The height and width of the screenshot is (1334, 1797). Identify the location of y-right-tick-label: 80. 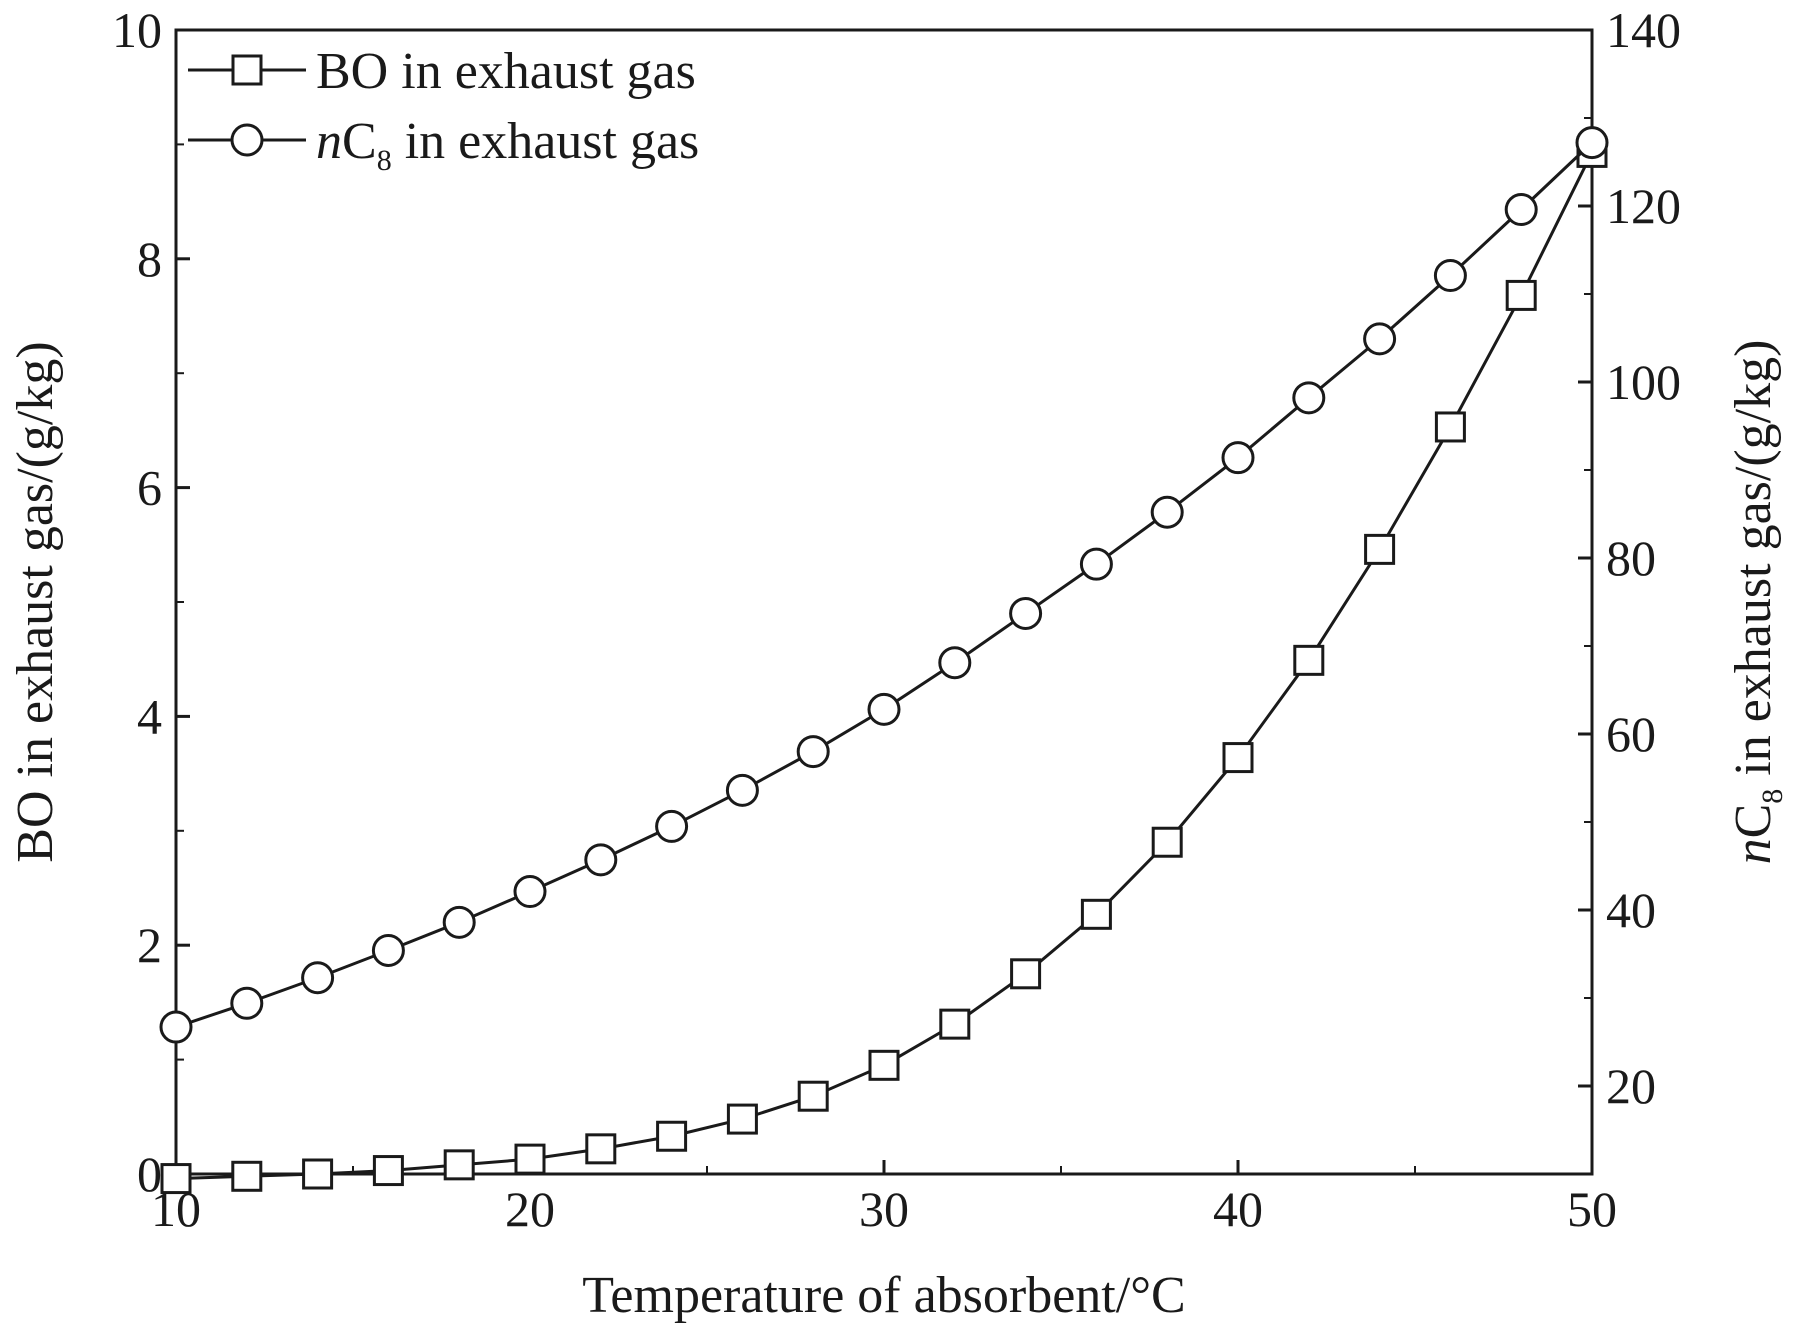
(1631, 558).